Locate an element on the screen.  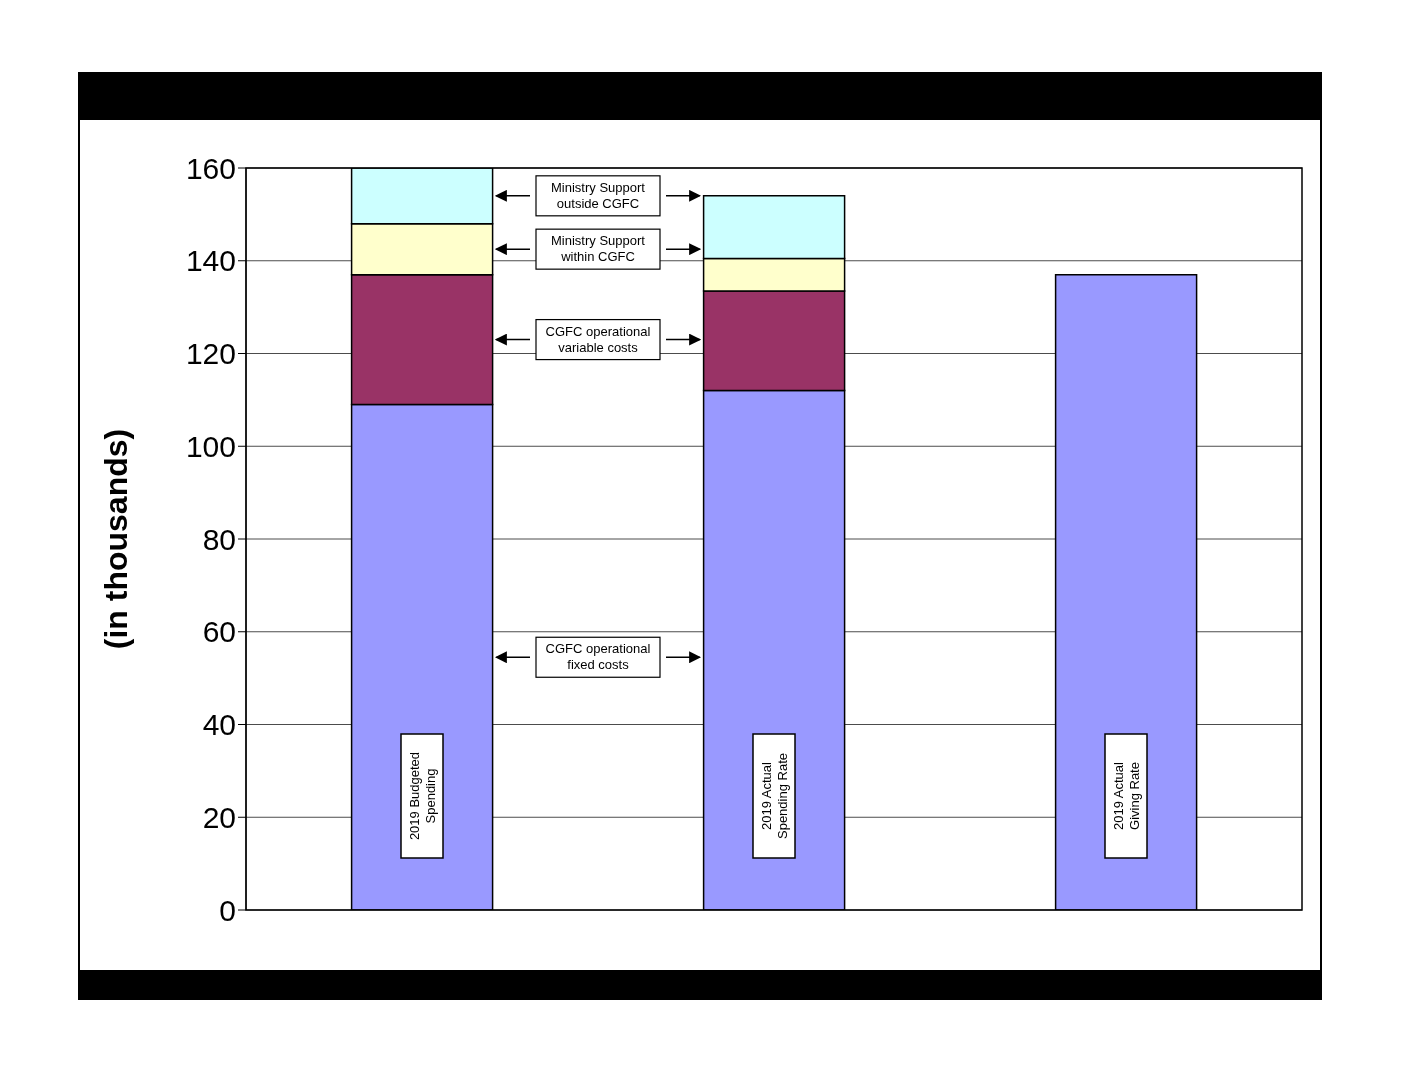
y-tick-label: 20 is located at coordinates (219, 817).